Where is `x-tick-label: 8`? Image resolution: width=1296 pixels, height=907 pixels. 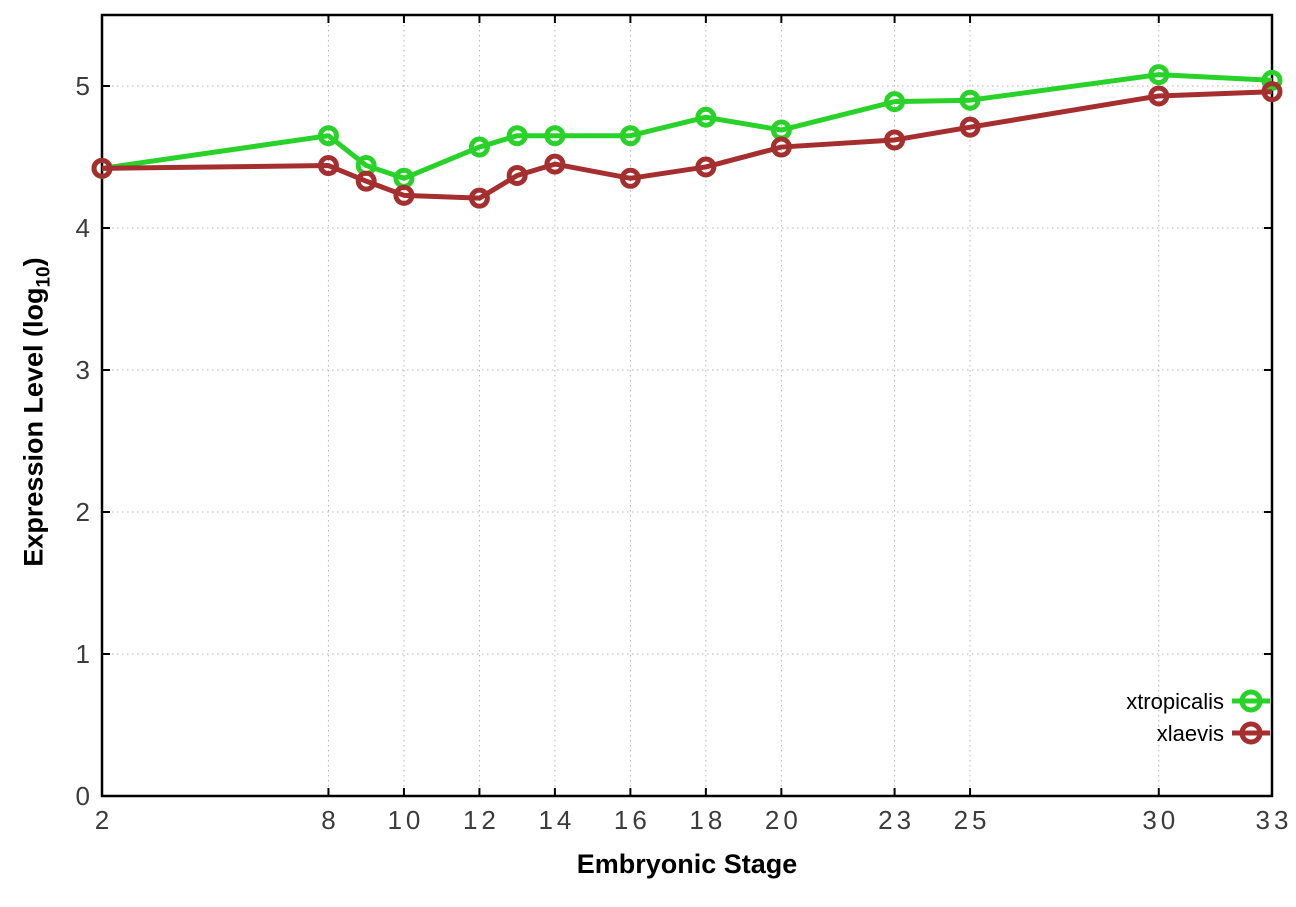
x-tick-label: 8 is located at coordinates (330, 820).